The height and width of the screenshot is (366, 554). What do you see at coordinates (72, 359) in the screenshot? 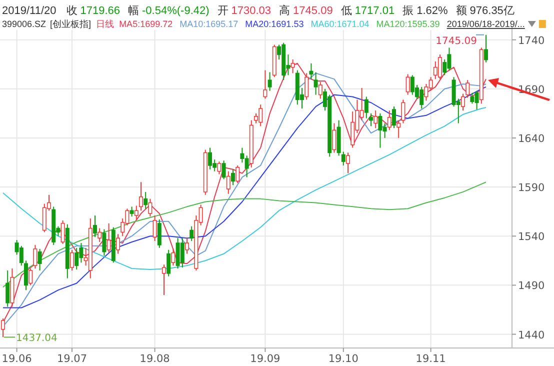
I see `x-tick-label: 19.07` at bounding box center [72, 359].